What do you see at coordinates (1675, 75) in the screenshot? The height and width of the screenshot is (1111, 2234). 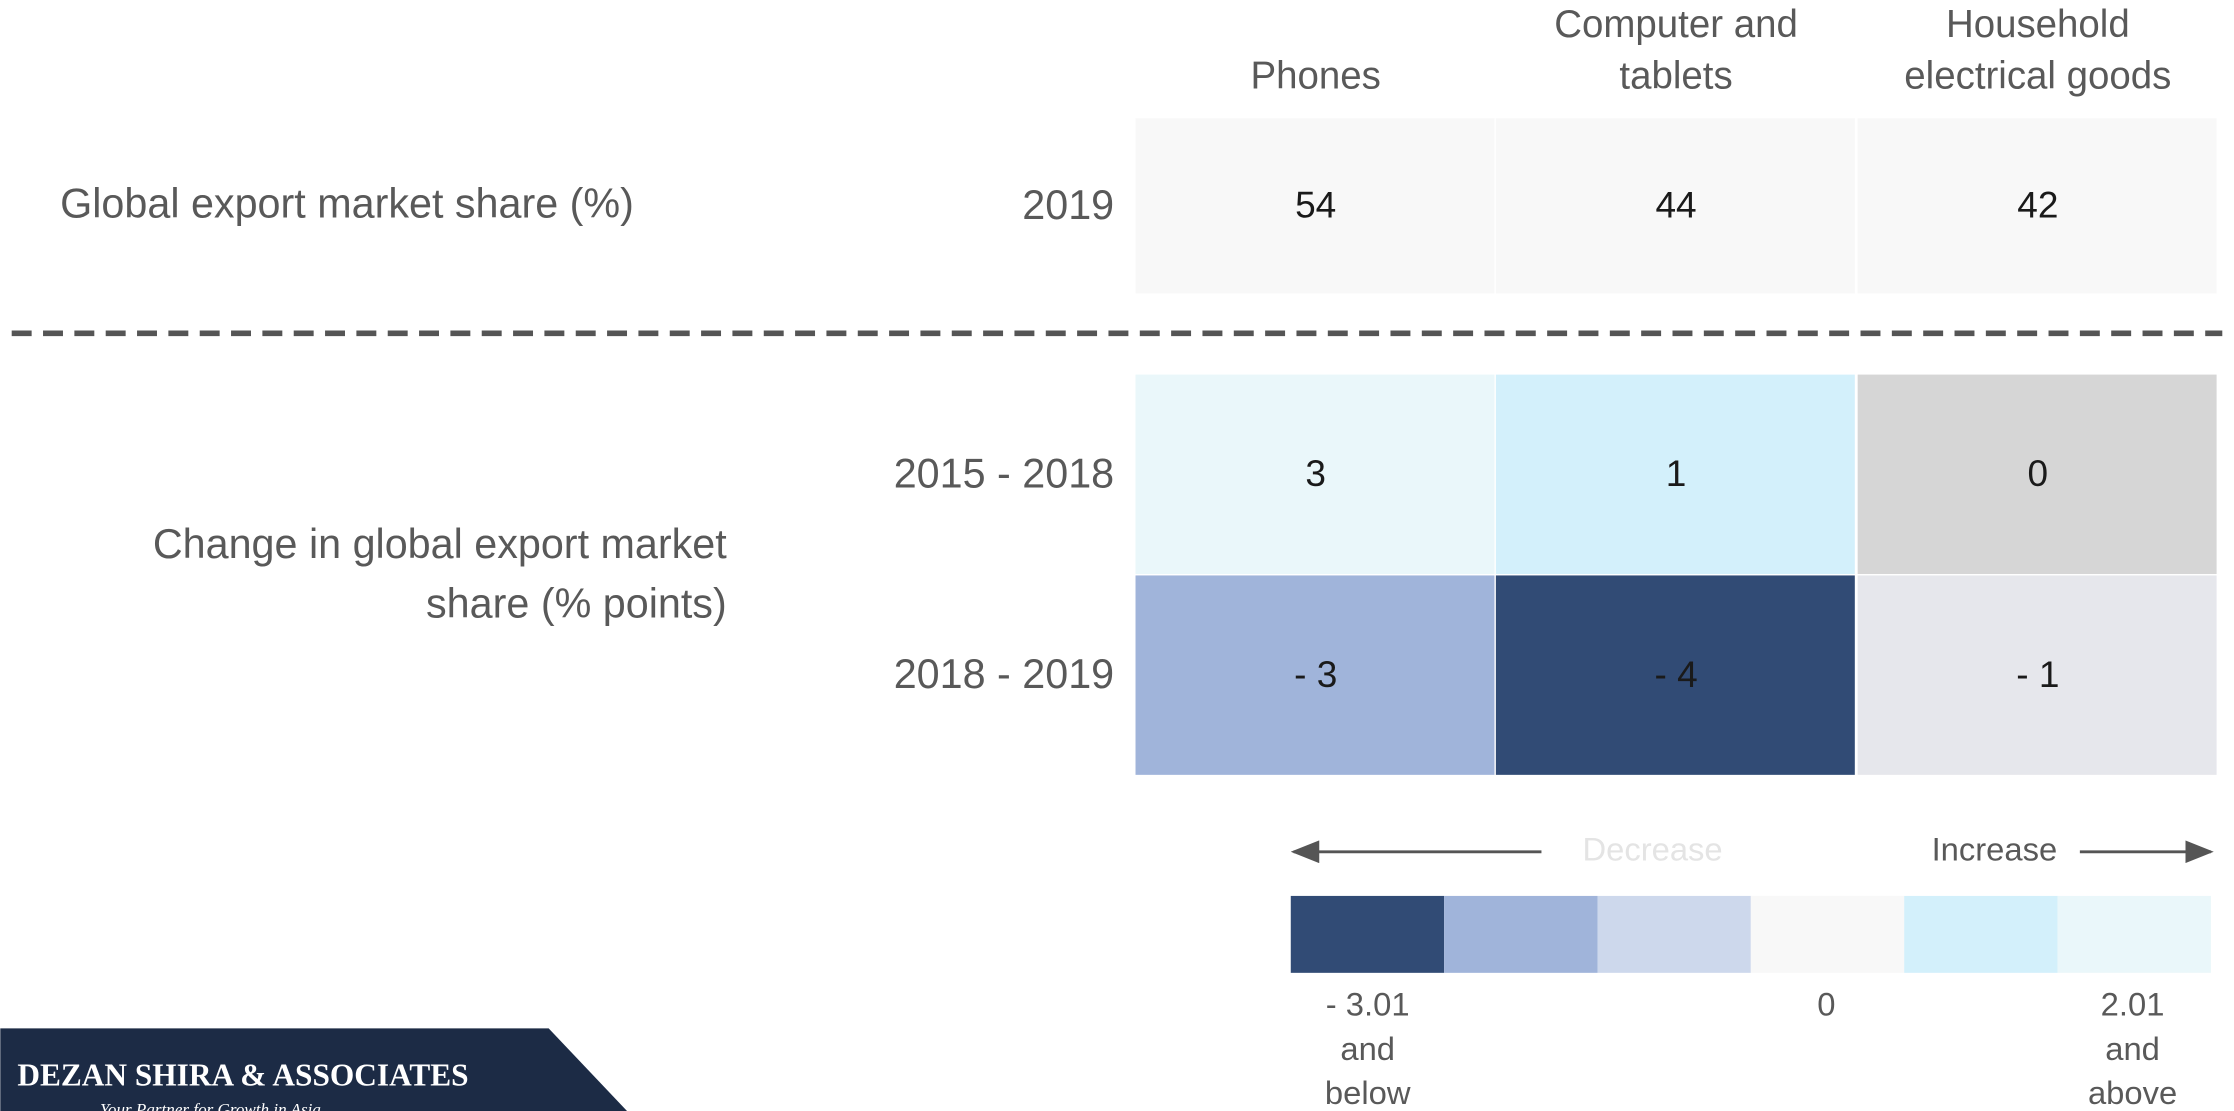 I see `column-header: tablets` at bounding box center [1675, 75].